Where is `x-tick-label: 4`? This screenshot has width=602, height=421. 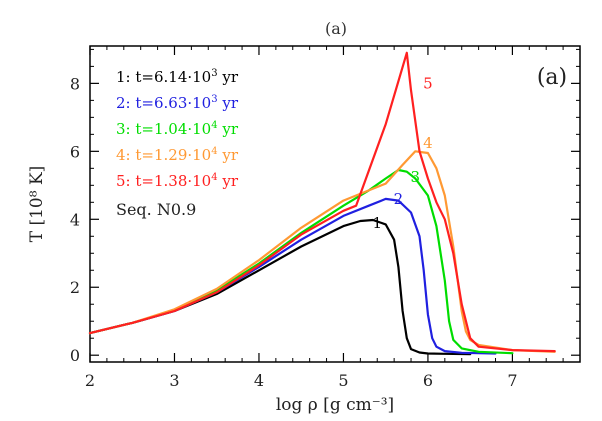
x-tick-label: 4 is located at coordinates (259, 380).